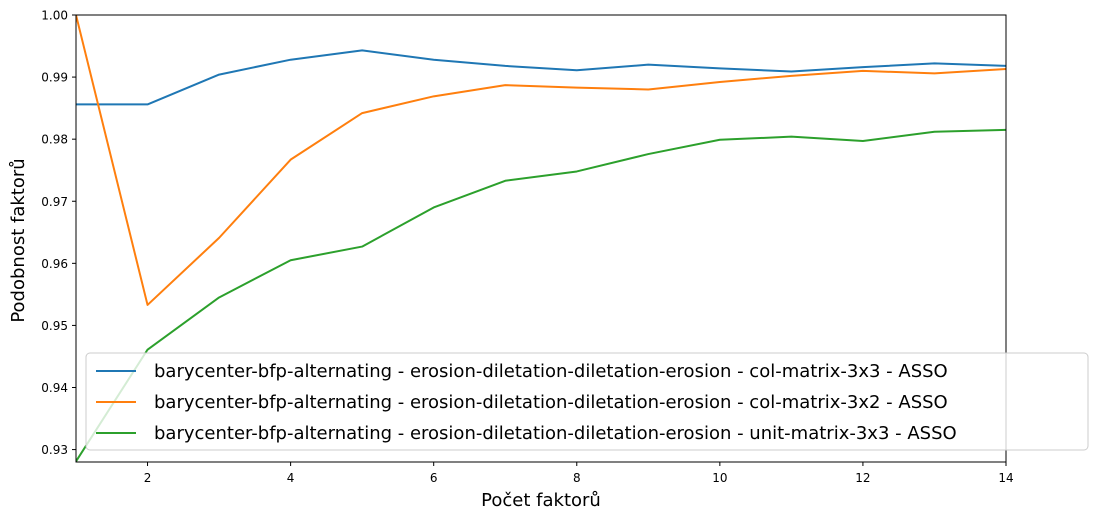 This screenshot has width=1101, height=521. I want to click on y-tick-label: 0.96, so click(54, 264).